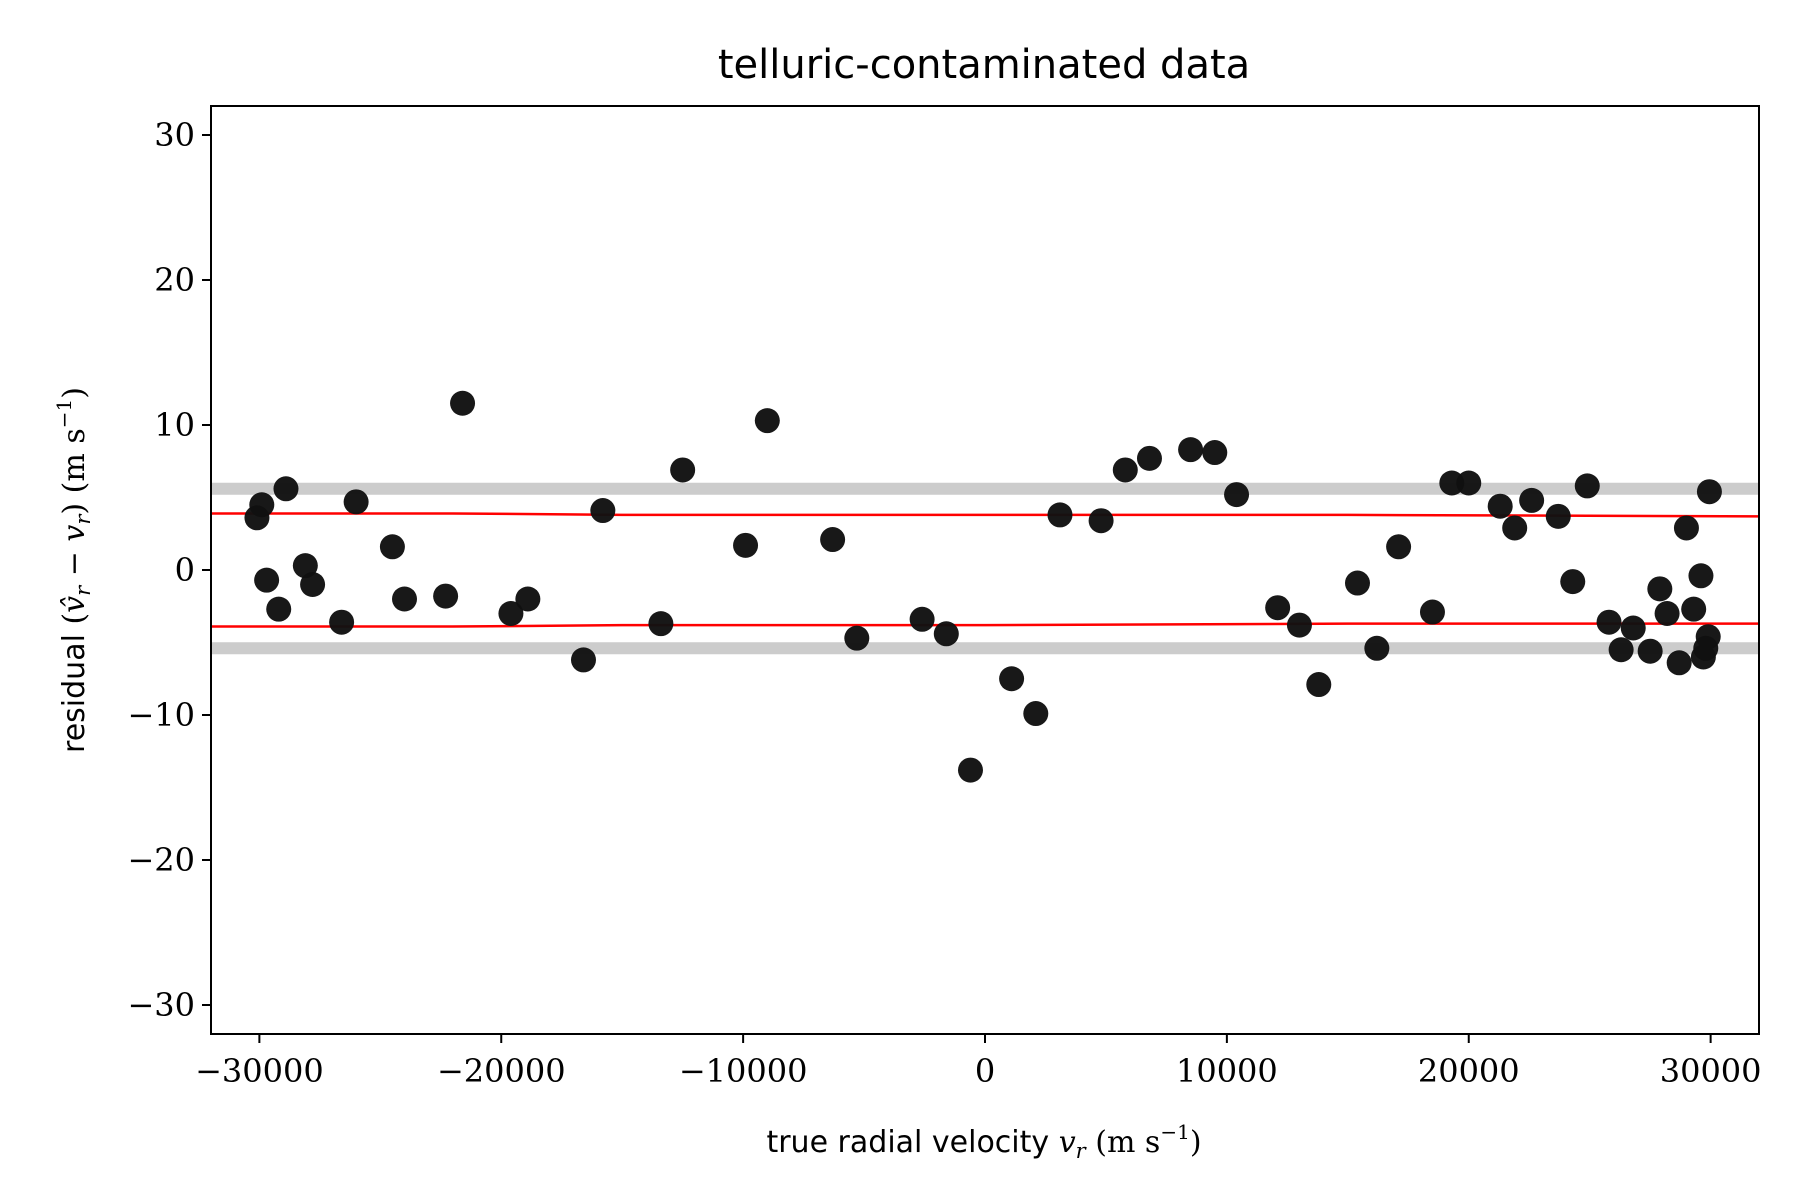 The height and width of the screenshot is (1200, 1800). I want to click on y-axis-label: residual (v̂r − vr) (m s−1), so click(73, 570).